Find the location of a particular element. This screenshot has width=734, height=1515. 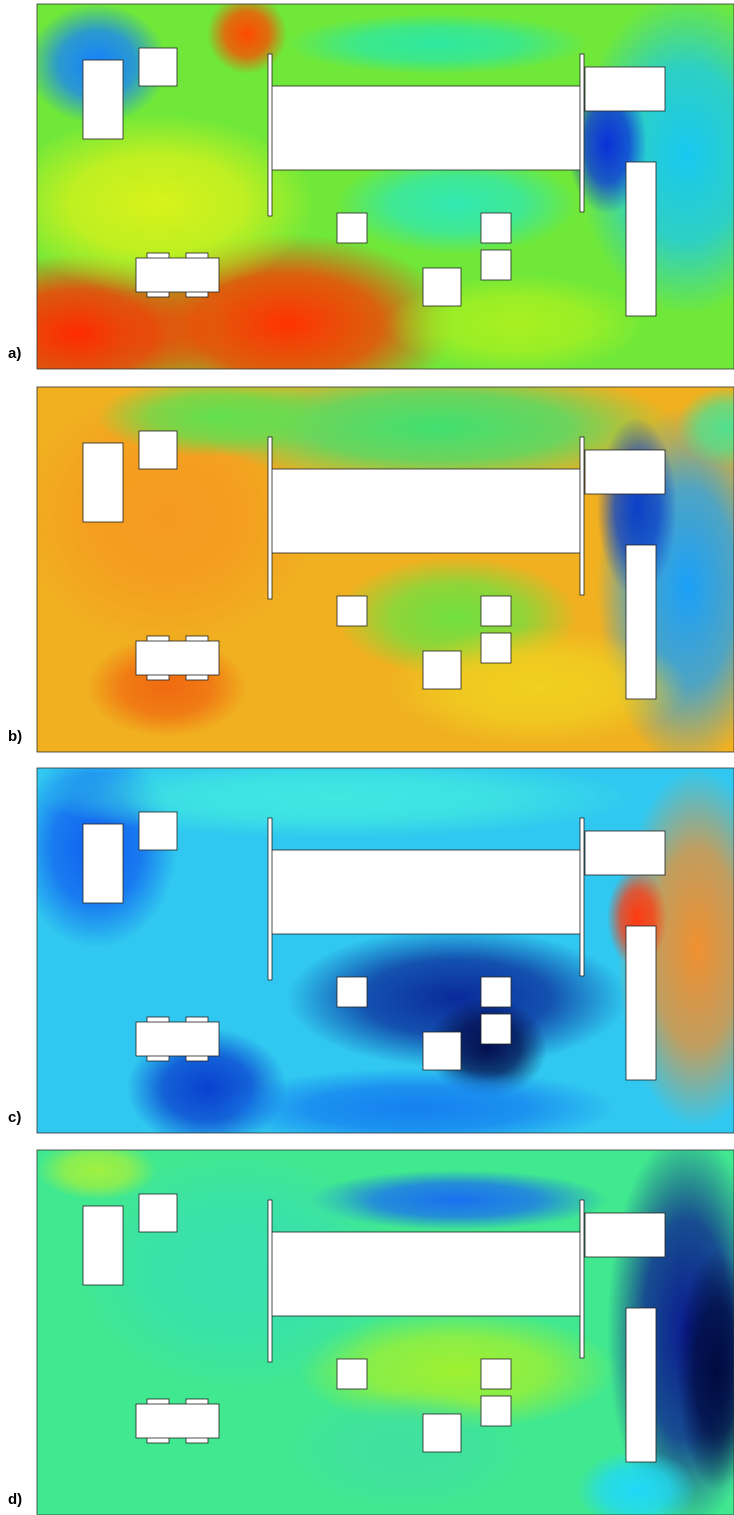

panel-label: c) is located at coordinates (14, 1117).